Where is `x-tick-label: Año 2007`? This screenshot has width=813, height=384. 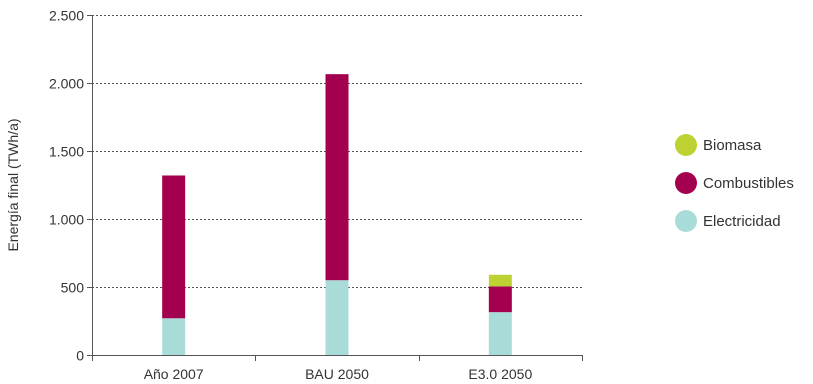 x-tick-label: Año 2007 is located at coordinates (174, 374).